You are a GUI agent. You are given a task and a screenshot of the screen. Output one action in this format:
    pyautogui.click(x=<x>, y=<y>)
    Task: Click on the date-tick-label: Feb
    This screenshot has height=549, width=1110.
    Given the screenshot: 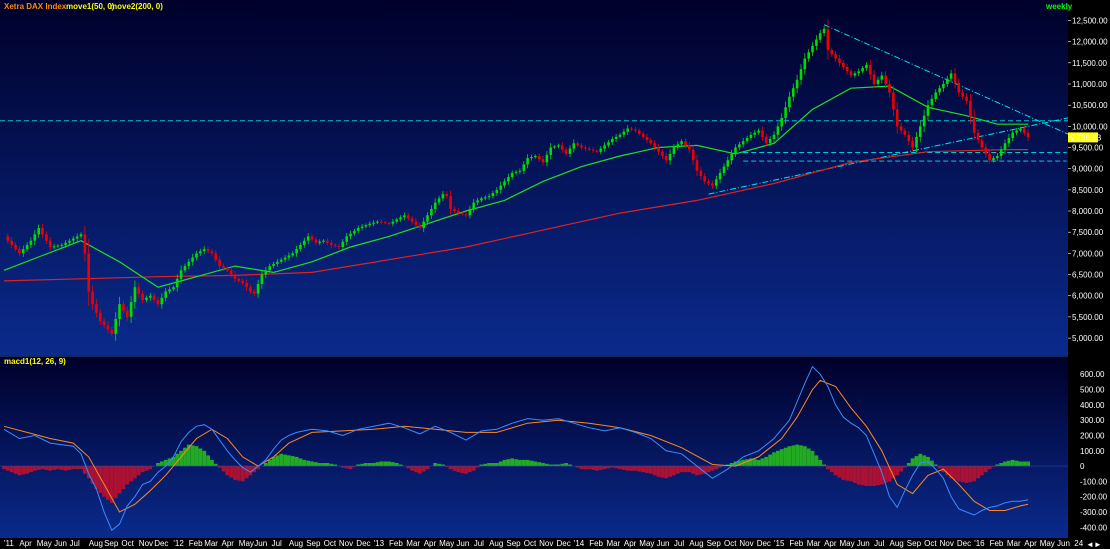 What is the action you would take?
    pyautogui.click(x=997, y=543)
    